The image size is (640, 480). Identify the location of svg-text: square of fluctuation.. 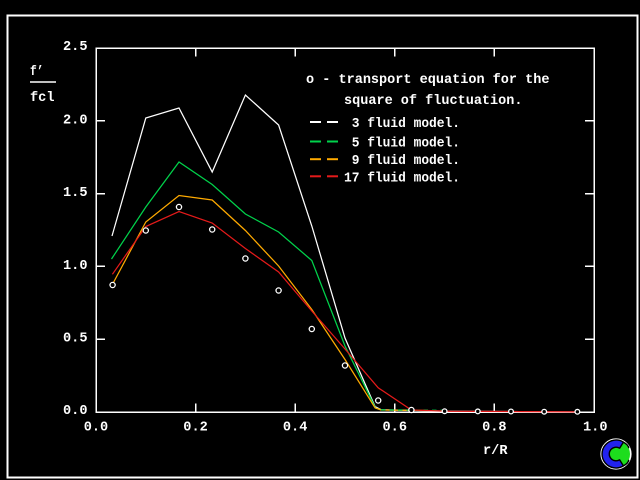
(433, 101).